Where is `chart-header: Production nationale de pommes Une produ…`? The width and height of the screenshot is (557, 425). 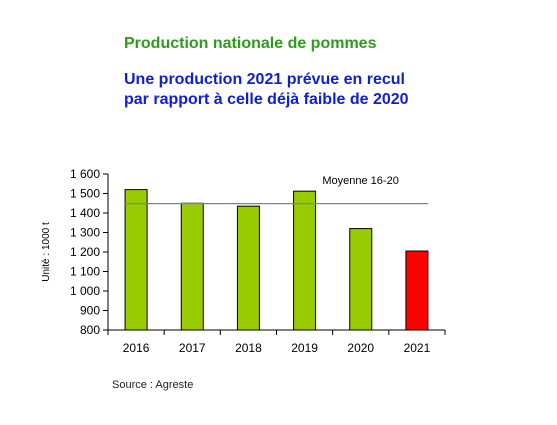 chart-header: Production nationale de pommes Une produ… is located at coordinates (329, 72).